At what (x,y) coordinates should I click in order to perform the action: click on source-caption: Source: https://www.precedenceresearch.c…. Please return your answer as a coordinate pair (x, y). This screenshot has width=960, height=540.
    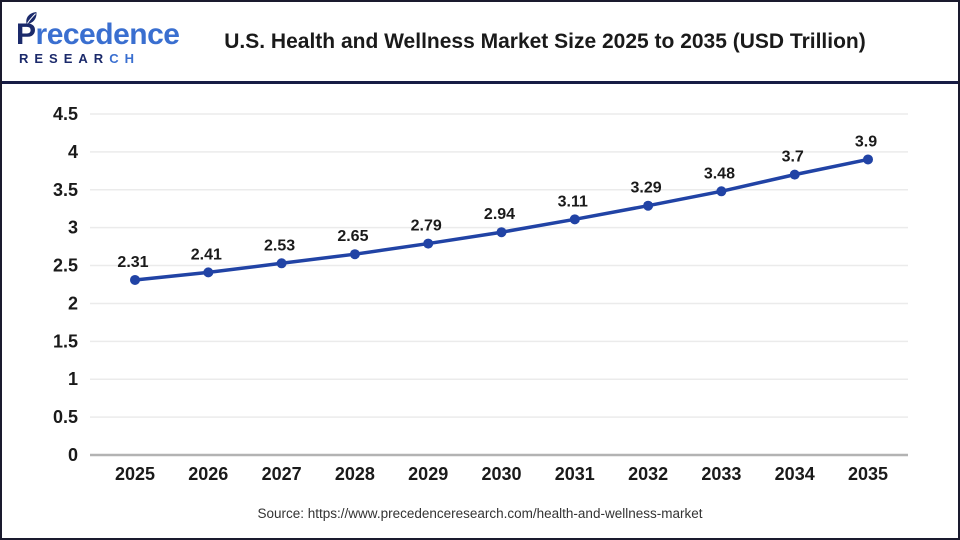
    Looking at the image, I should click on (480, 513).